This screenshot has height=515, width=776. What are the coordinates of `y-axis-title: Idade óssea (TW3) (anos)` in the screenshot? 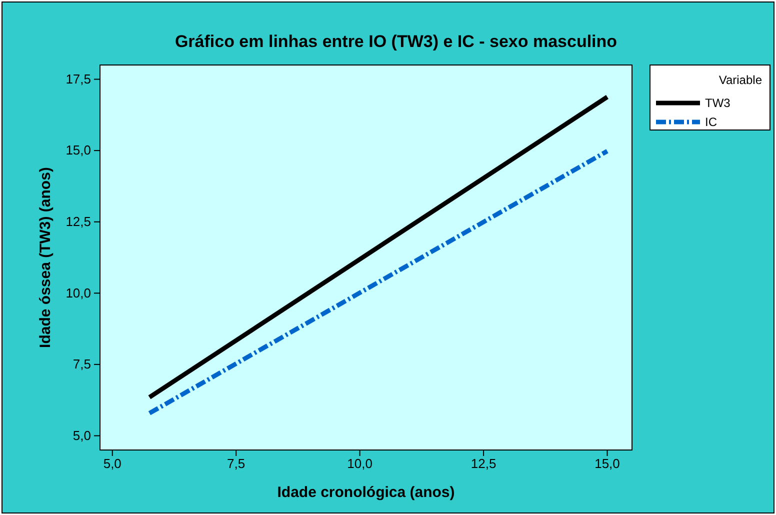 It's located at (45, 257).